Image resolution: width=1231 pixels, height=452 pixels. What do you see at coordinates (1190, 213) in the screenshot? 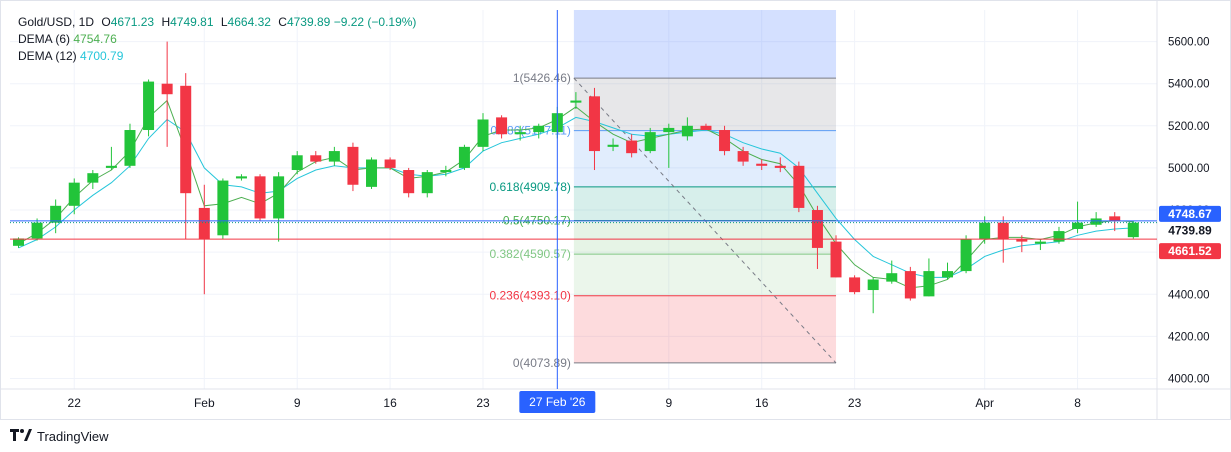
I see `high-price-tag-bg` at bounding box center [1190, 213].